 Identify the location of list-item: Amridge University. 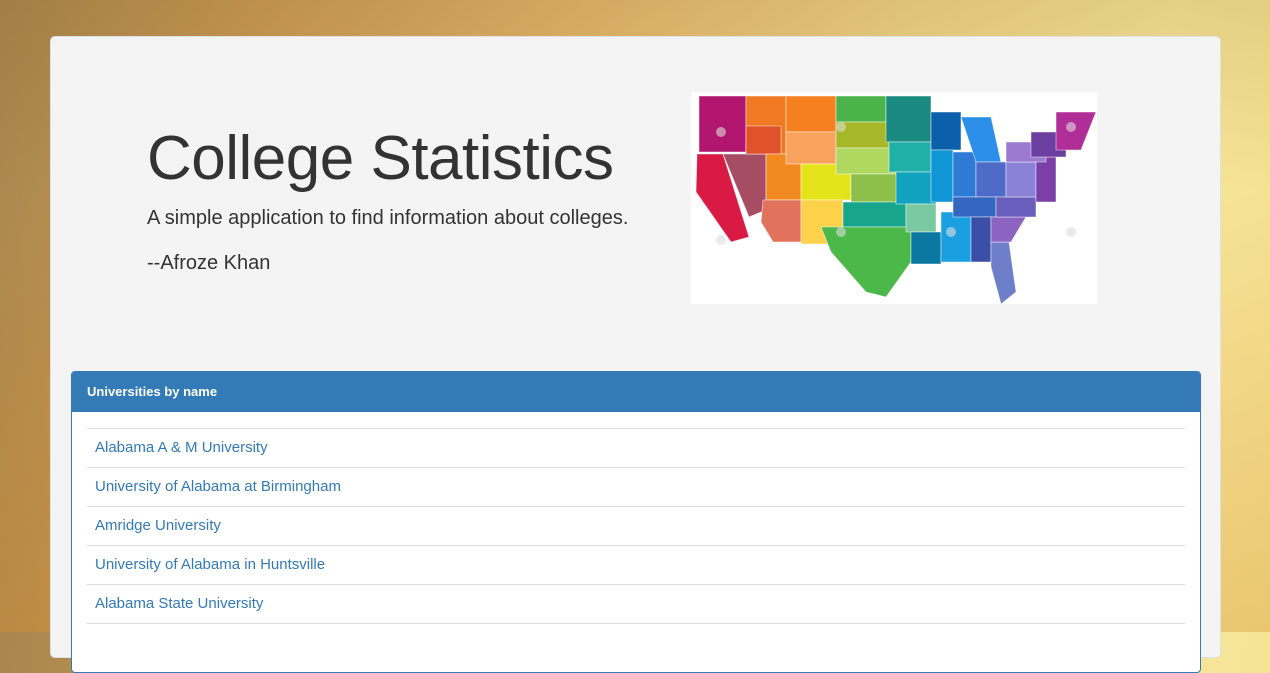
(636, 526).